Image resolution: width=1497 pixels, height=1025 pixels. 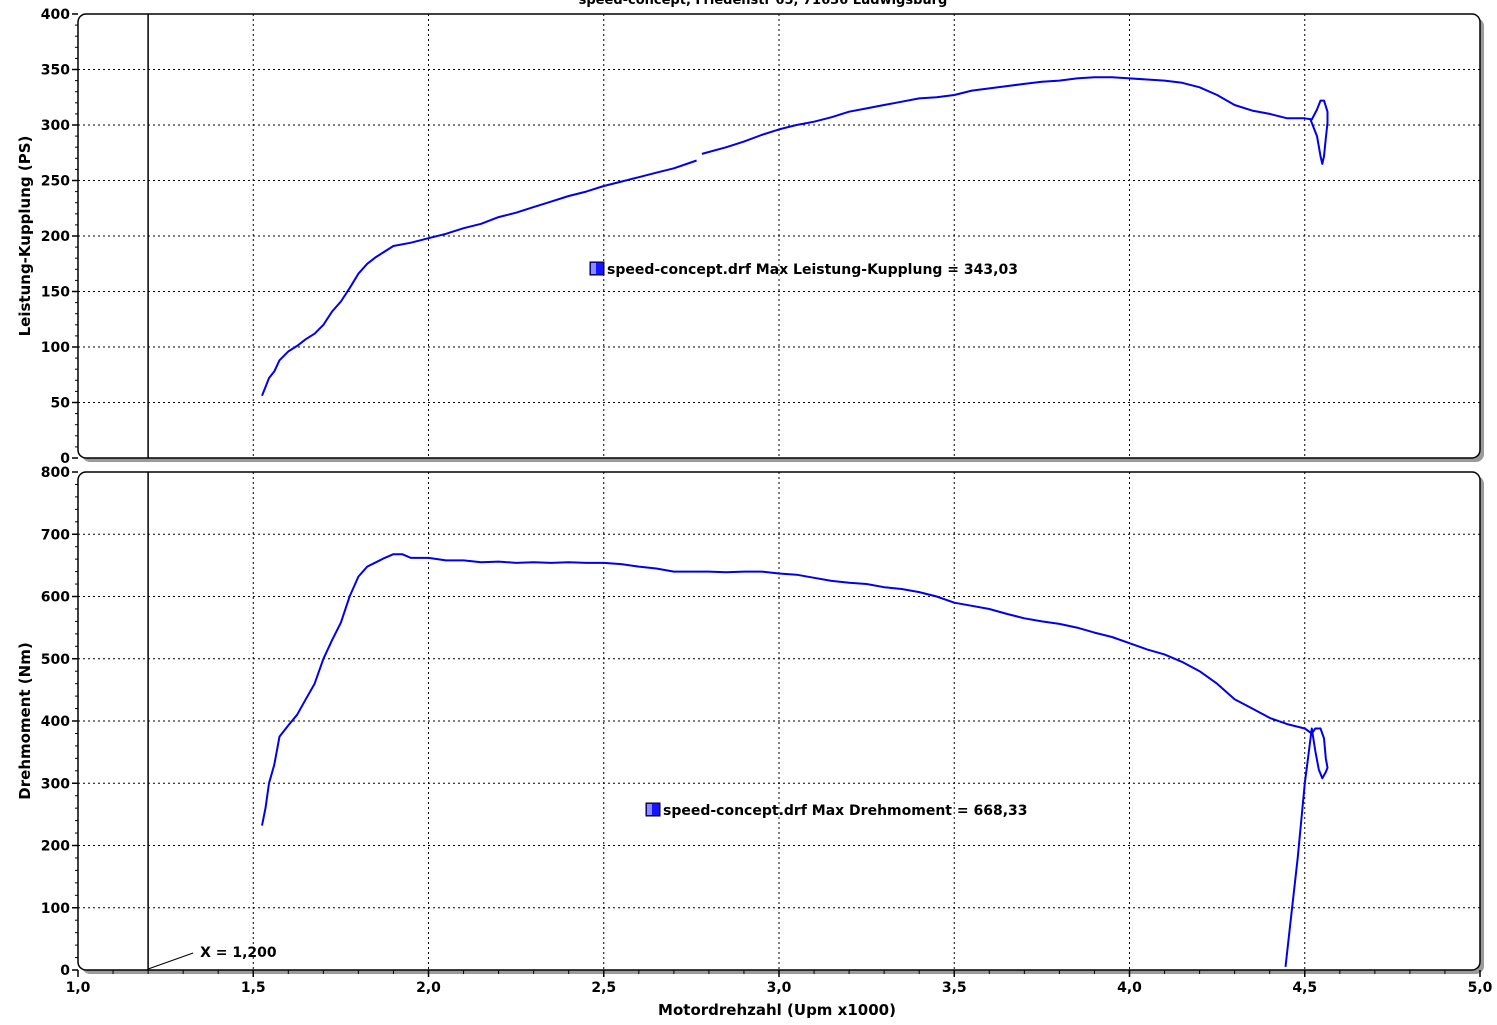 What do you see at coordinates (65, 971) in the screenshot?
I see `torque-y-tick-label: 0` at bounding box center [65, 971].